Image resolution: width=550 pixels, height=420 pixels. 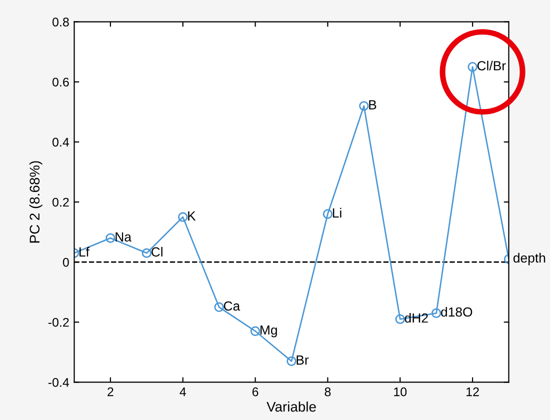 What do you see at coordinates (529, 259) in the screenshot?
I see `annotation: depth` at bounding box center [529, 259].